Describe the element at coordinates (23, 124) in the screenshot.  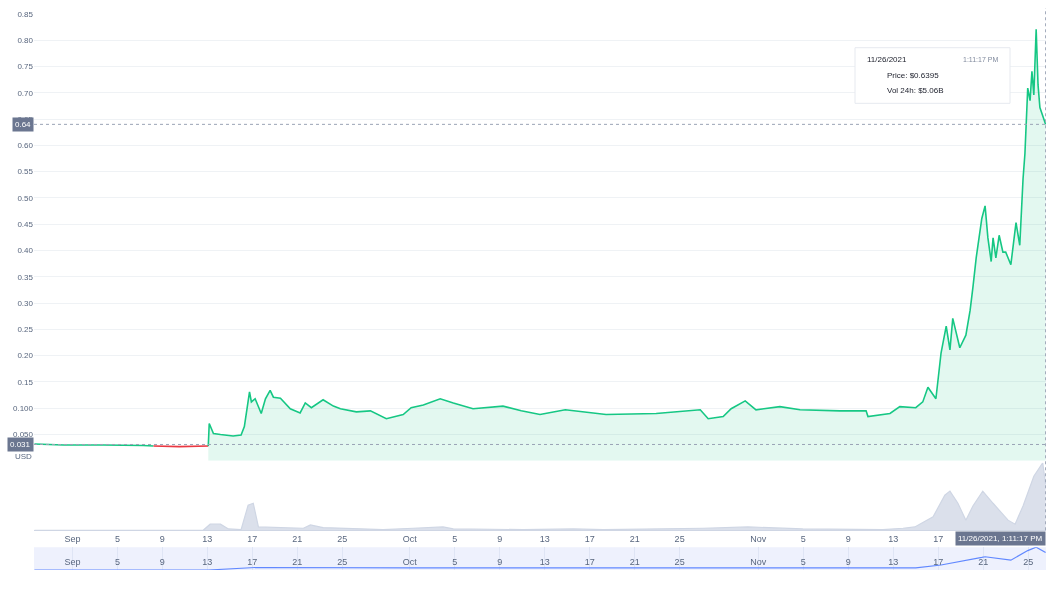
I see `ref-line-label: 0.64` at that location.